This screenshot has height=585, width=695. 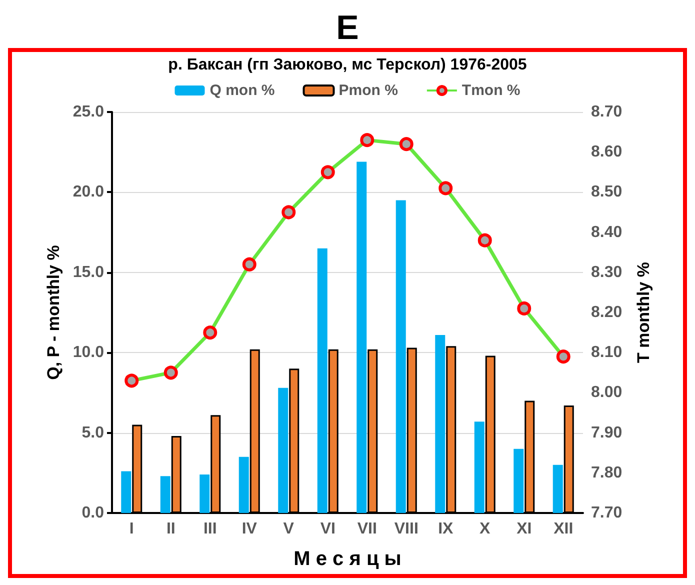 I want to click on x-tick-label: XII, so click(x=564, y=529).